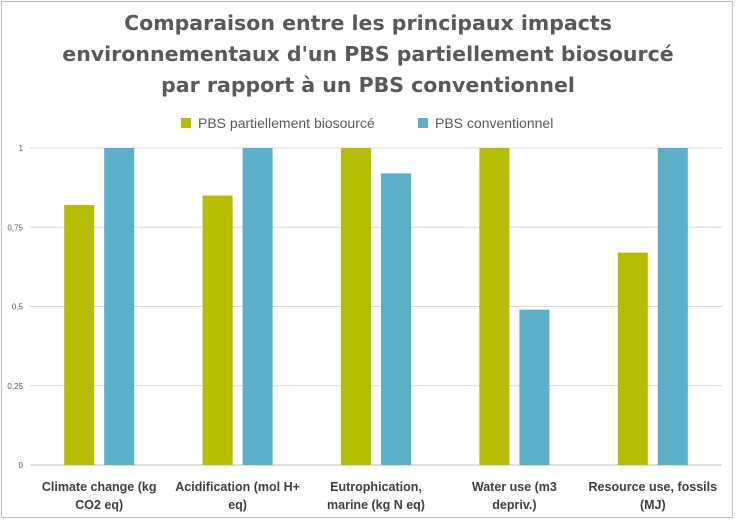 The image size is (736, 521). Describe the element at coordinates (376, 487) in the screenshot. I see `x-category-label-line: Eutrophication,` at that location.